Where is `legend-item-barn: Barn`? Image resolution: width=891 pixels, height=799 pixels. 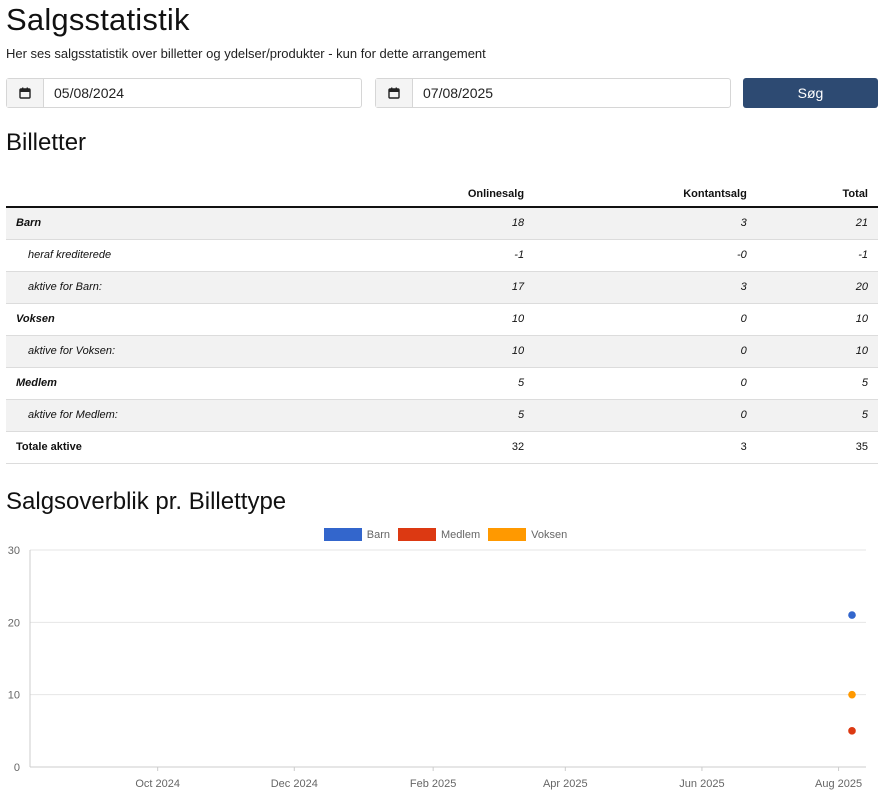
legend-item-barn: Barn is located at coordinates (357, 534).